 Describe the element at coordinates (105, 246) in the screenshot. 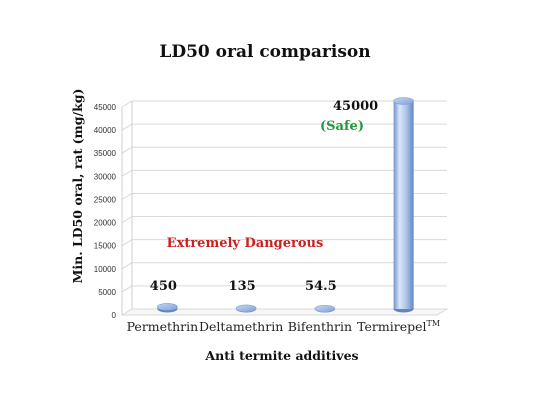

I see `y-tick-label: 15000` at that location.